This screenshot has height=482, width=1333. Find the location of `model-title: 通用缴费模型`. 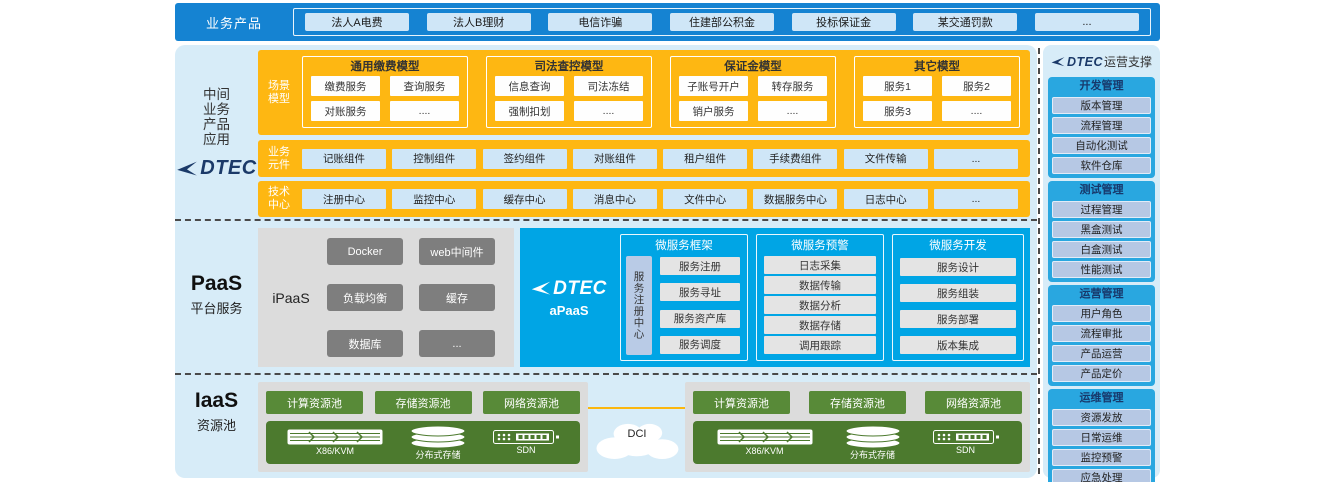

model-title: 通用缴费模型 is located at coordinates (385, 67).